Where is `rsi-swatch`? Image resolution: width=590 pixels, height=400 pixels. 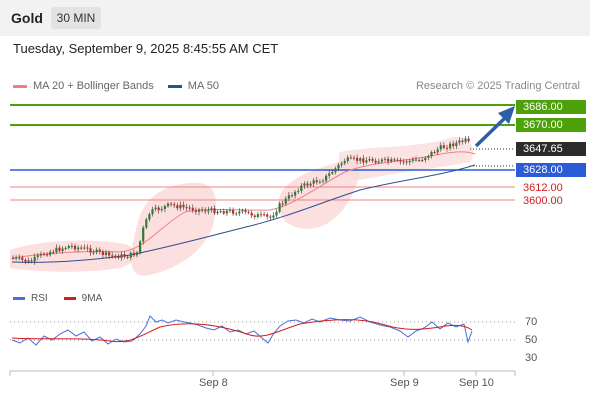
rsi-swatch is located at coordinates (19, 298).